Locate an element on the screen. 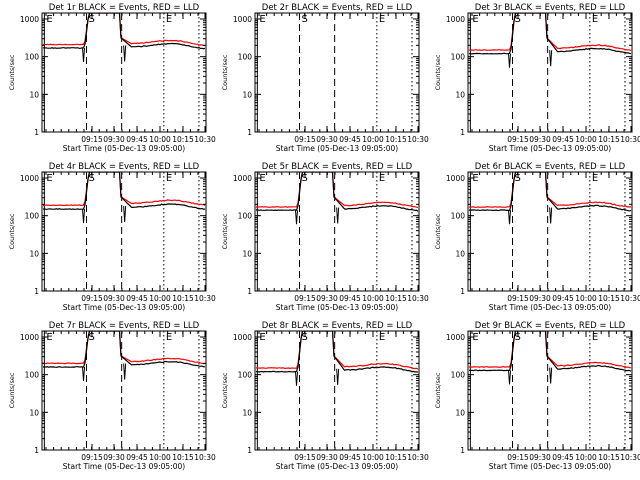 Image resolution: width=640 pixels, height=480 pixels. chart-title: Det 1r BLACK = Events, RED = LLD is located at coordinates (124, 8).